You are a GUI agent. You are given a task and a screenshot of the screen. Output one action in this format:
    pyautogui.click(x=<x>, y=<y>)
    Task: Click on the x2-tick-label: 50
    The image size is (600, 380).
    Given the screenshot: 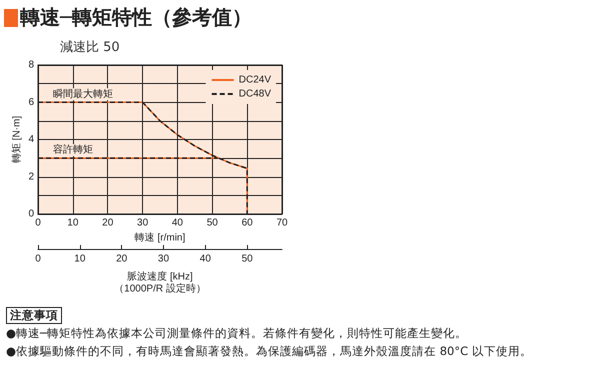 What is the action you would take?
    pyautogui.click(x=248, y=259)
    